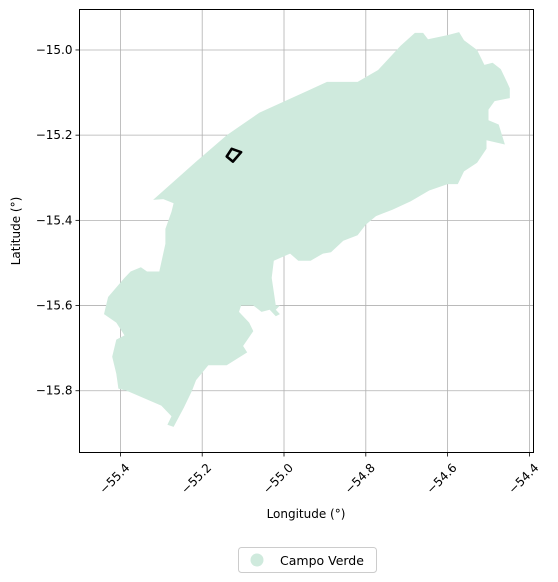 The image size is (558, 582). Describe the element at coordinates (54, 135) in the screenshot. I see `y-tick-label: −15.2` at that location.